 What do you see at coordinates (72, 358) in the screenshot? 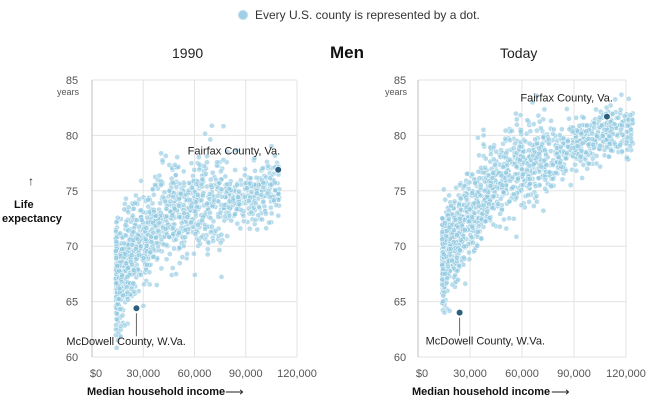
I see `y-tick-label-1990-60: 60` at bounding box center [72, 358].